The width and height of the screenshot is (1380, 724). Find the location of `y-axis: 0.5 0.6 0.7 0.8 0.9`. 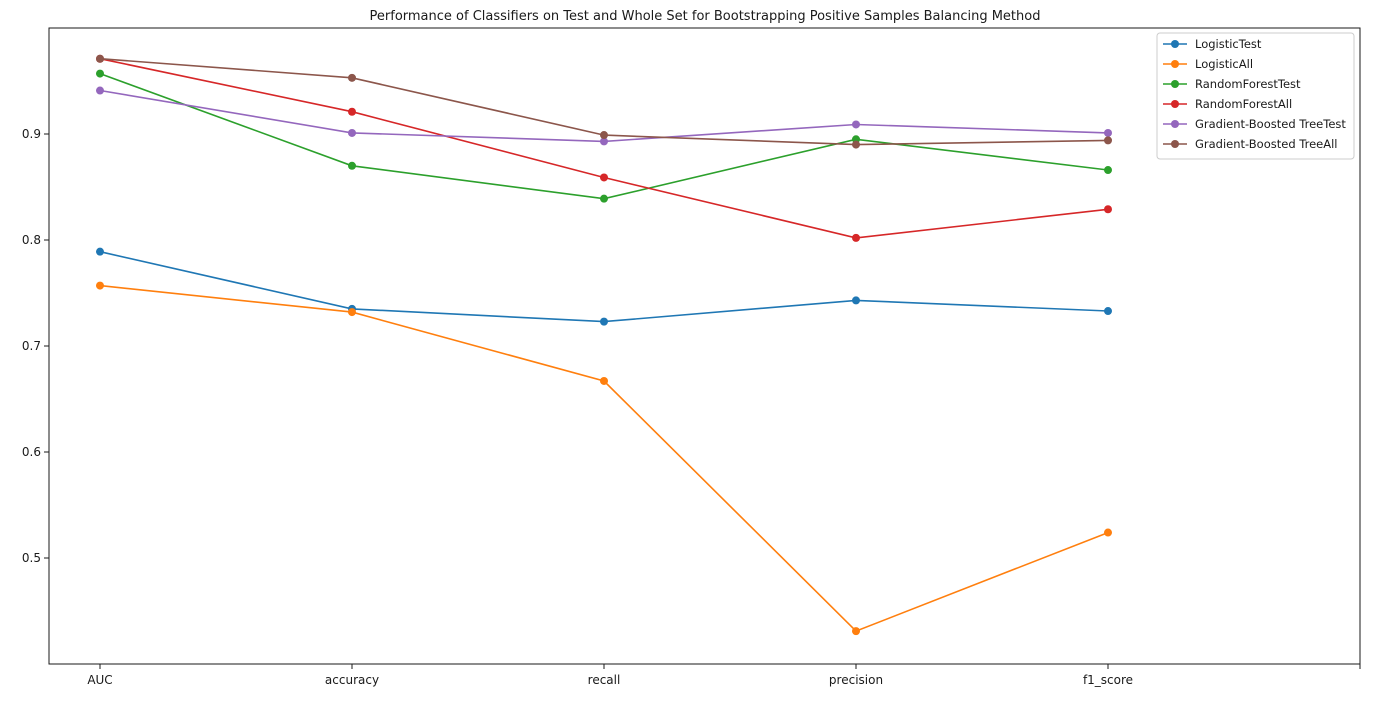

y-axis: 0.5 0.6 0.7 0.8 0.9 is located at coordinates (35, 346).